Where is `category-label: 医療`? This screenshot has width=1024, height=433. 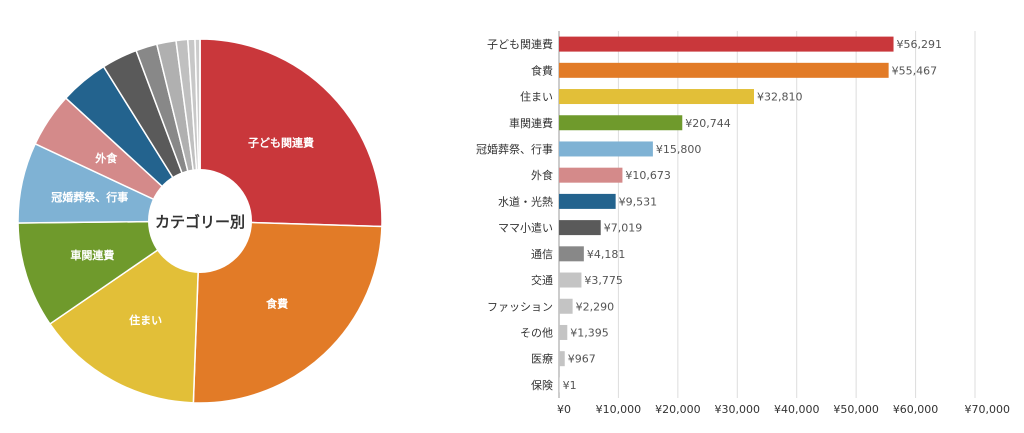 category-label: 医療 is located at coordinates (542, 359).